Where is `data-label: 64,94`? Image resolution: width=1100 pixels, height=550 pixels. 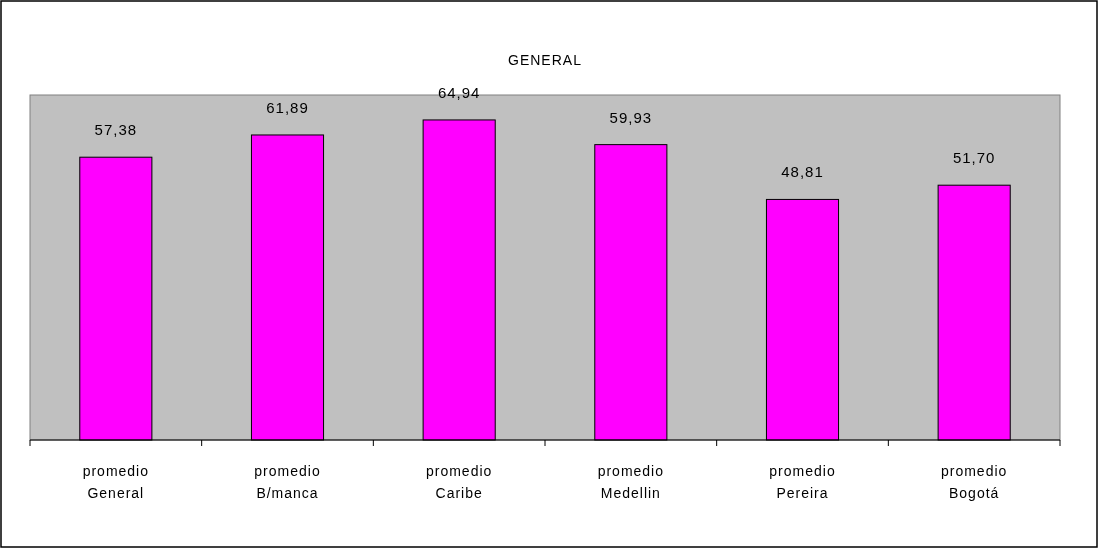 data-label: 64,94 is located at coordinates (459, 92).